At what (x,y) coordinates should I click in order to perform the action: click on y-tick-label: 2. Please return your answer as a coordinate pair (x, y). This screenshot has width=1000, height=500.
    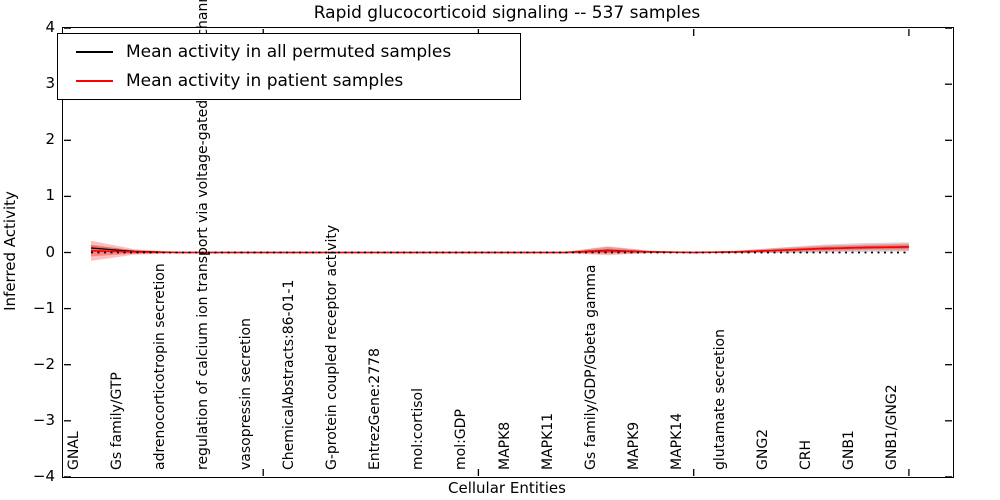
    Looking at the image, I should click on (50, 139).